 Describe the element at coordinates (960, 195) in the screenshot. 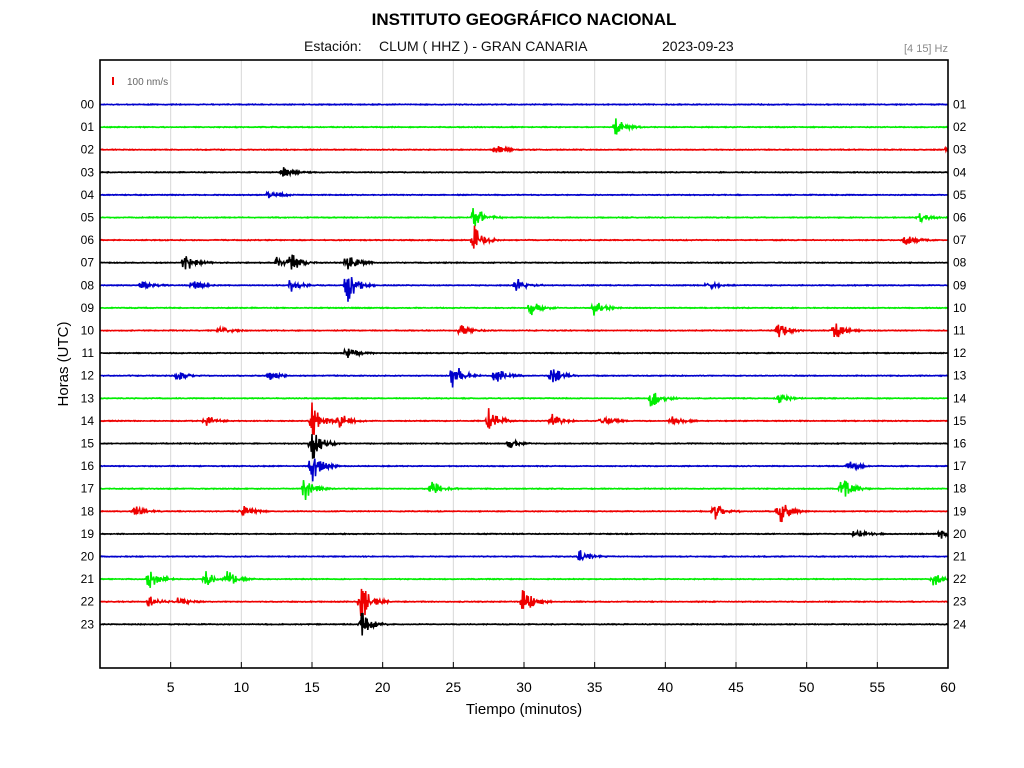

I see `hour-label-right: 05` at that location.